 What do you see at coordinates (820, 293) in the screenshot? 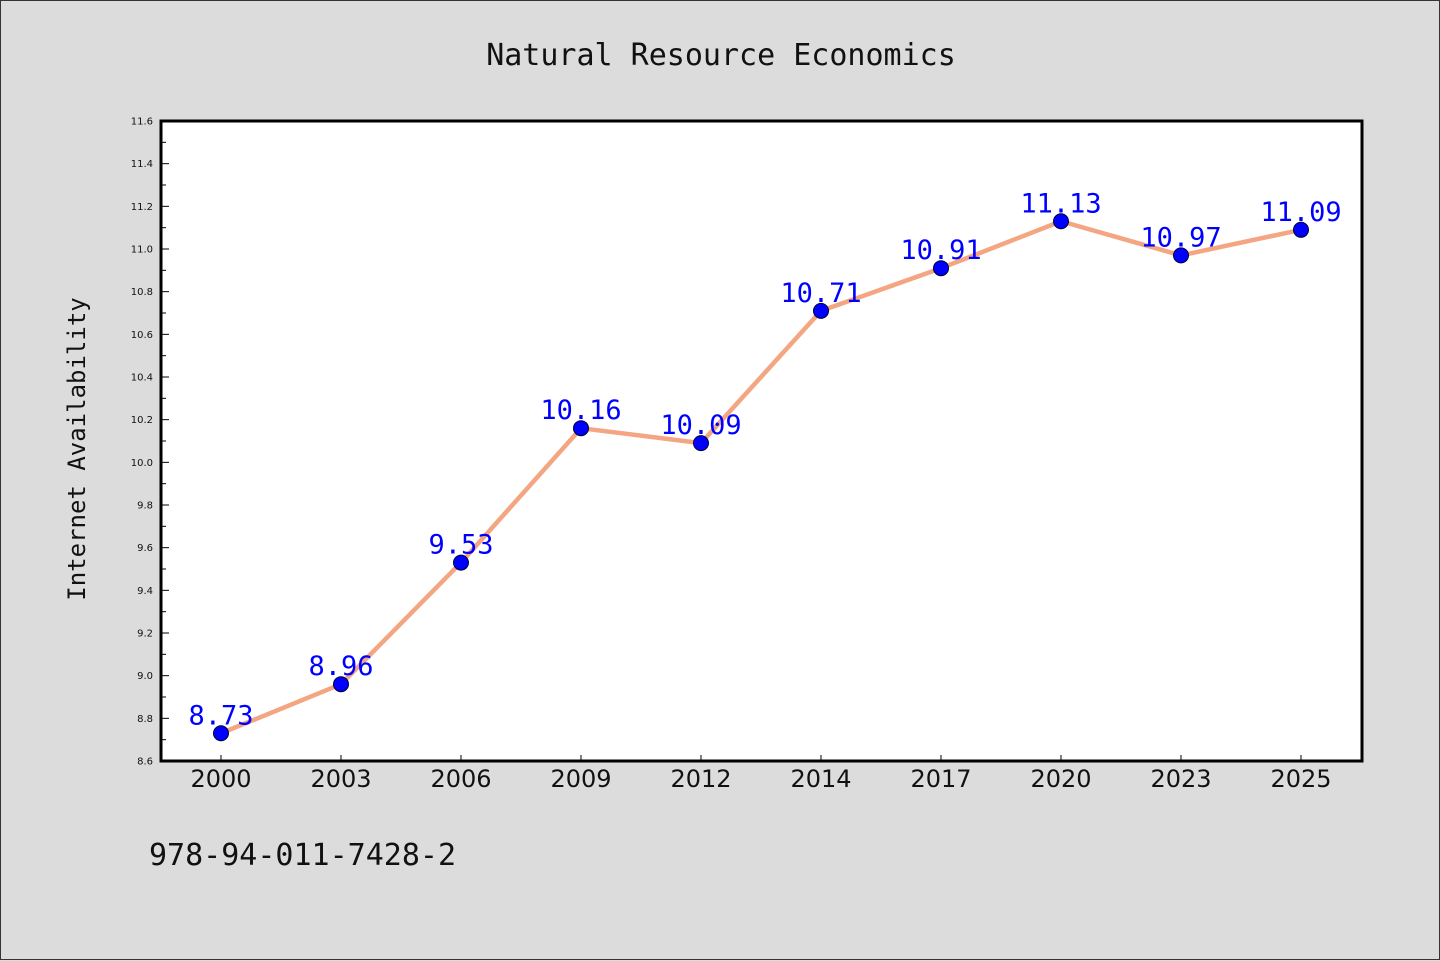
I see `data-label: 10.71` at bounding box center [820, 293].